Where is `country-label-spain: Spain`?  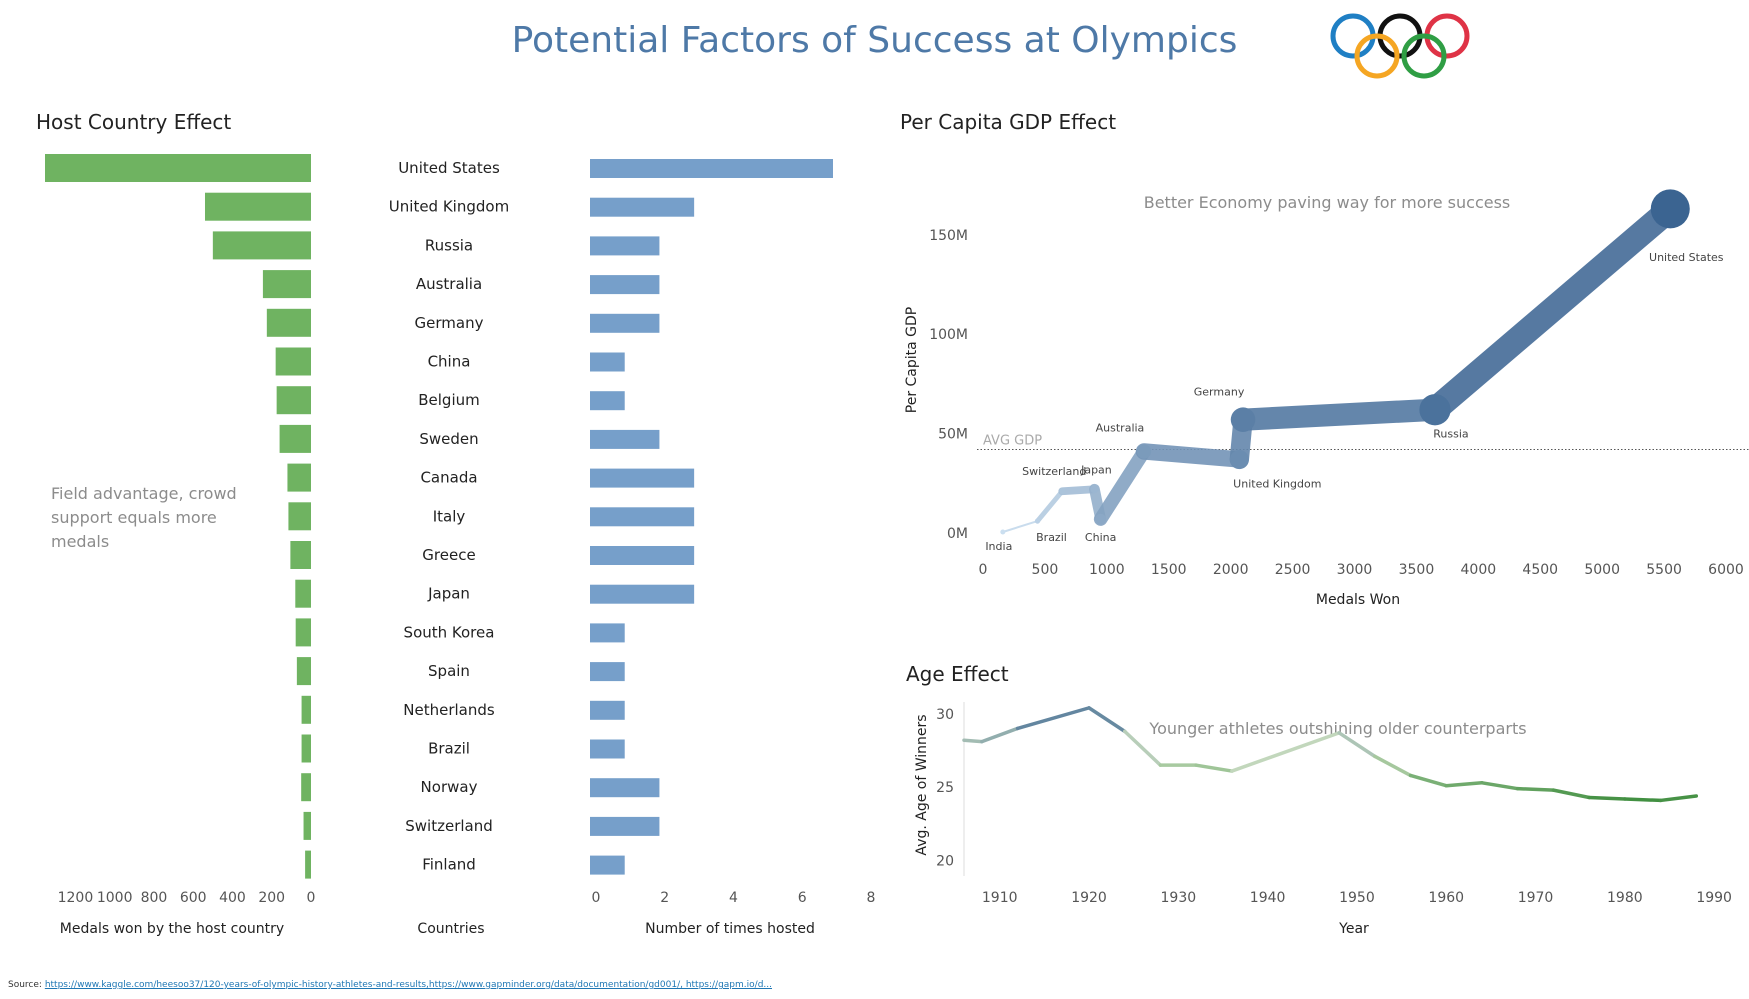 country-label-spain: Spain is located at coordinates (449, 671).